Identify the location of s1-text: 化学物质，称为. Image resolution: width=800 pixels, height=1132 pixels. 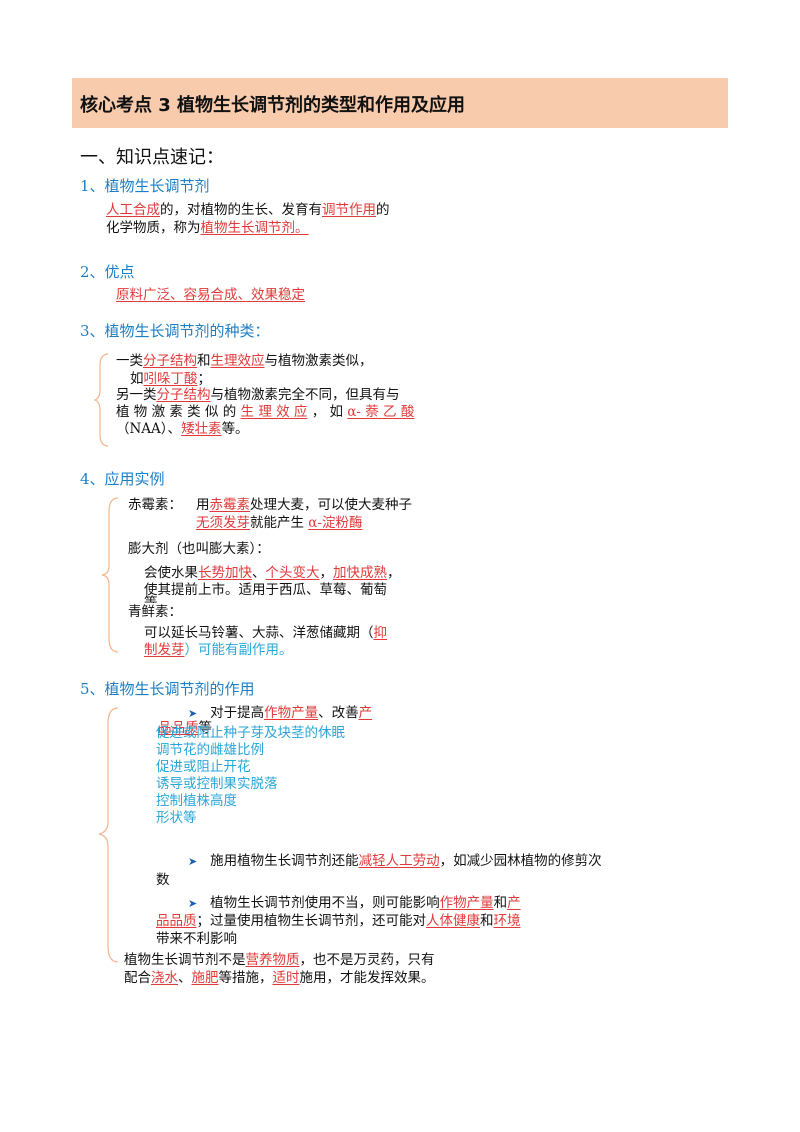
(153, 228).